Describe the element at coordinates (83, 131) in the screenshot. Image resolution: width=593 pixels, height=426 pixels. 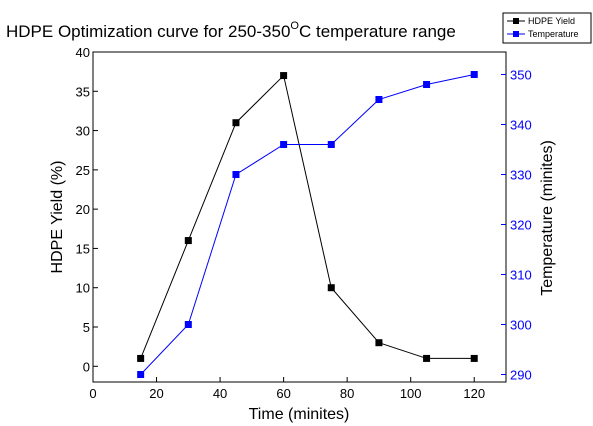
I see `y-left-tick-label: 30` at that location.